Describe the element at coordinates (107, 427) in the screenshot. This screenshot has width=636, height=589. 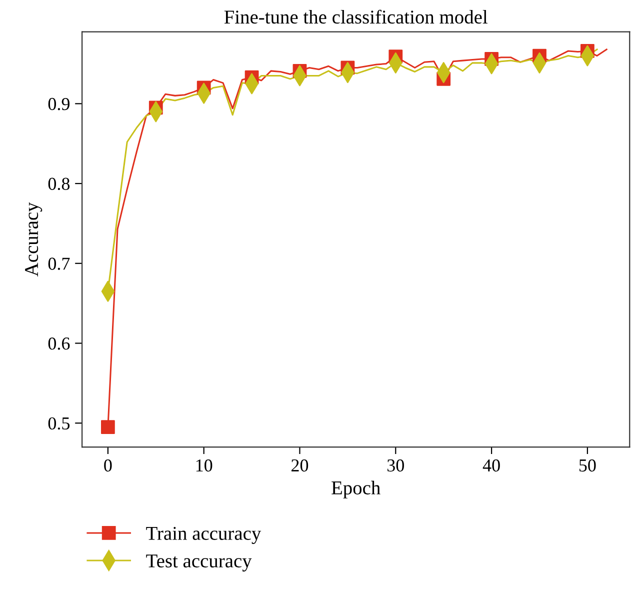
I see `point` at that location.